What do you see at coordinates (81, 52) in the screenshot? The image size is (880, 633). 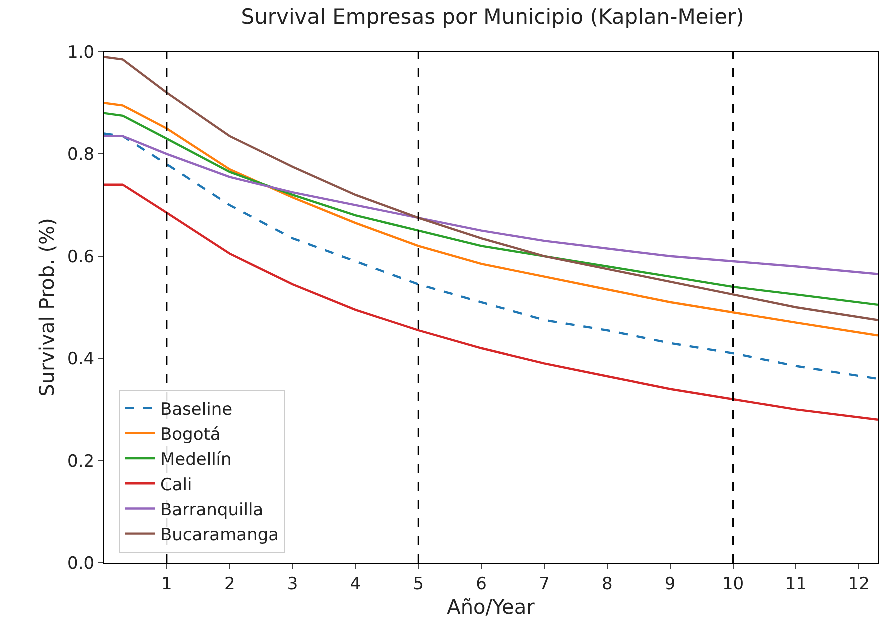 I see `y-tick-label: 1.0` at bounding box center [81, 52].